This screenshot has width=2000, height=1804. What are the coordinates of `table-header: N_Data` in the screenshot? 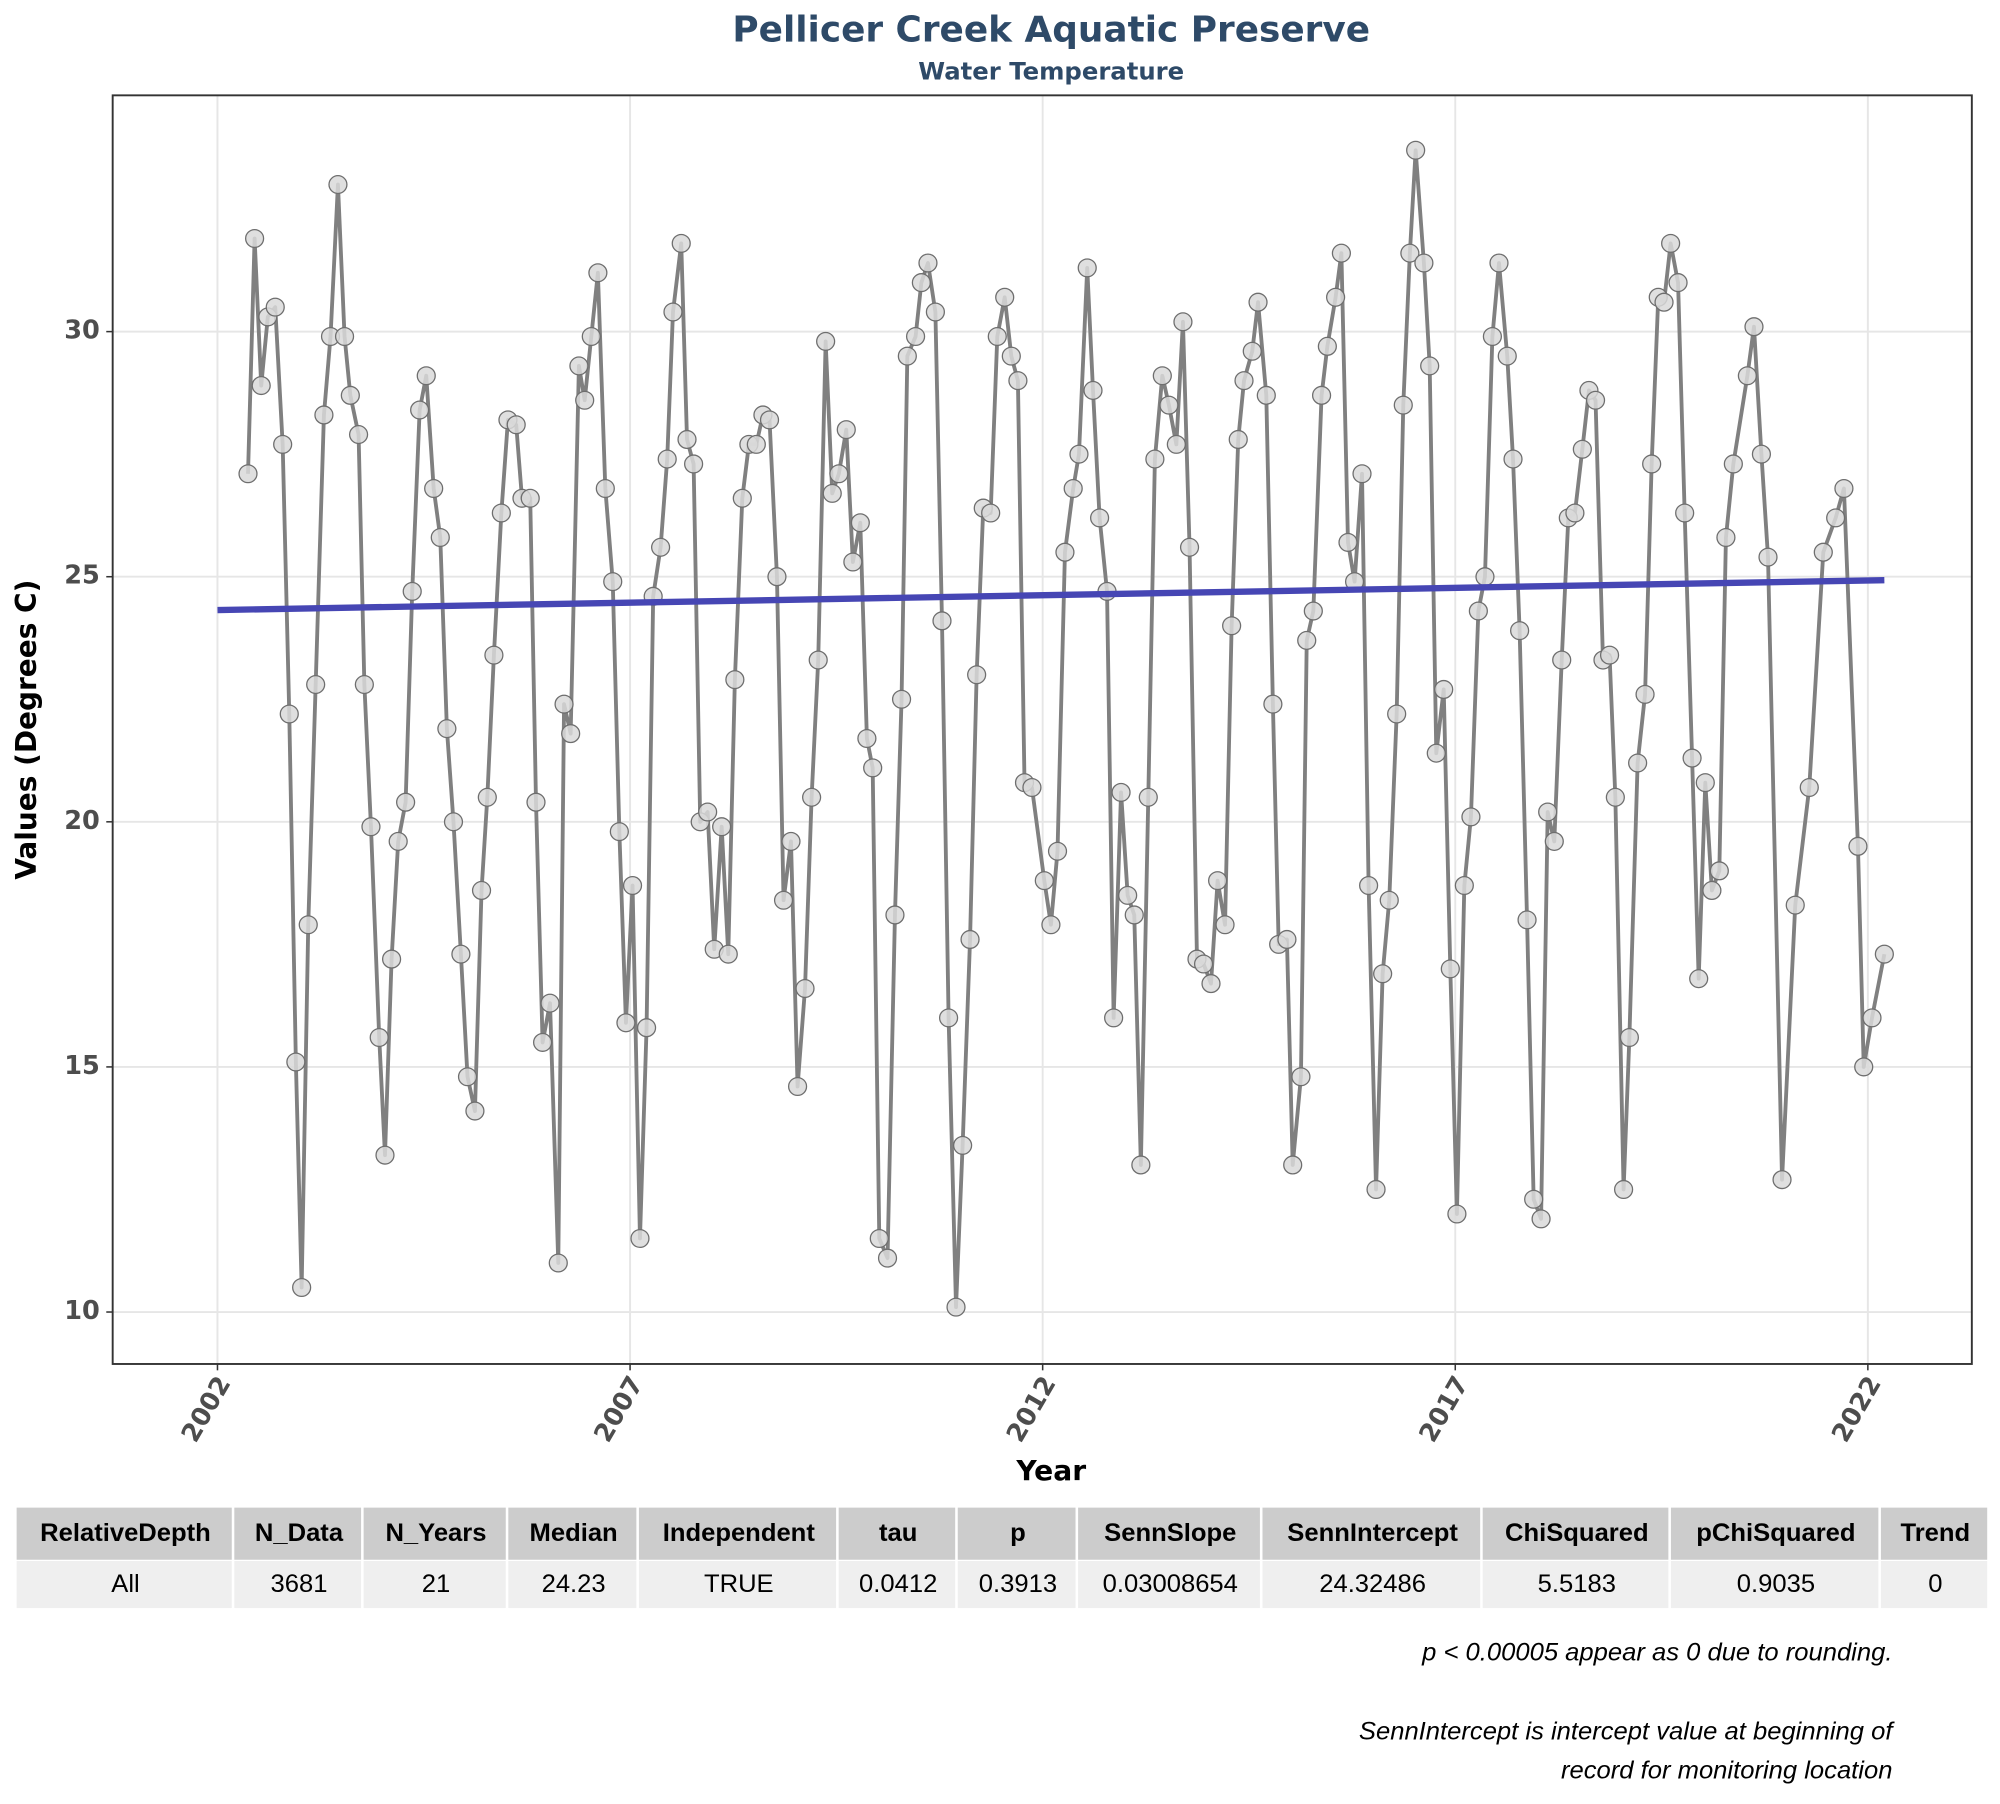 It's located at (299, 1533).